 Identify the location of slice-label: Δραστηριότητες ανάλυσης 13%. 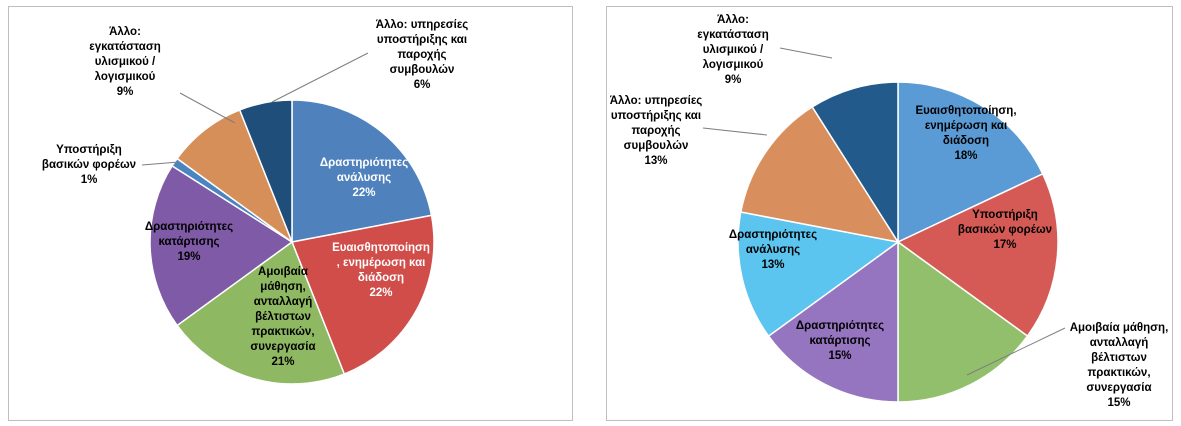
(773, 250).